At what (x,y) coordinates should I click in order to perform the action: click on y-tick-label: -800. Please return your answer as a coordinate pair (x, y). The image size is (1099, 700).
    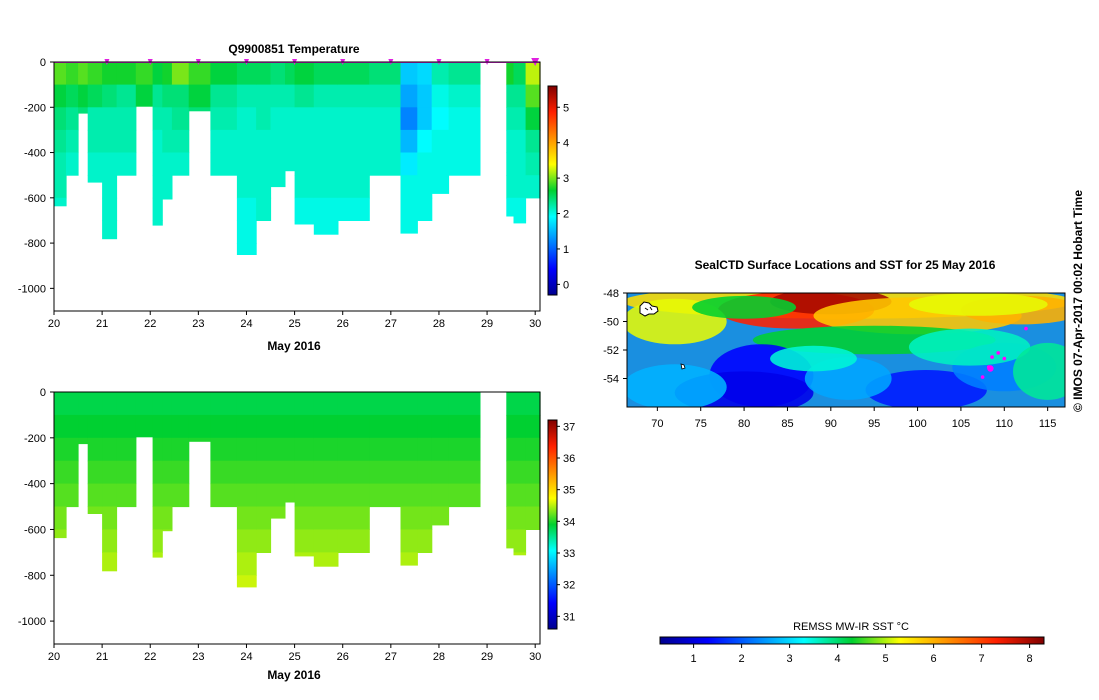
    Looking at the image, I should click on (35, 244).